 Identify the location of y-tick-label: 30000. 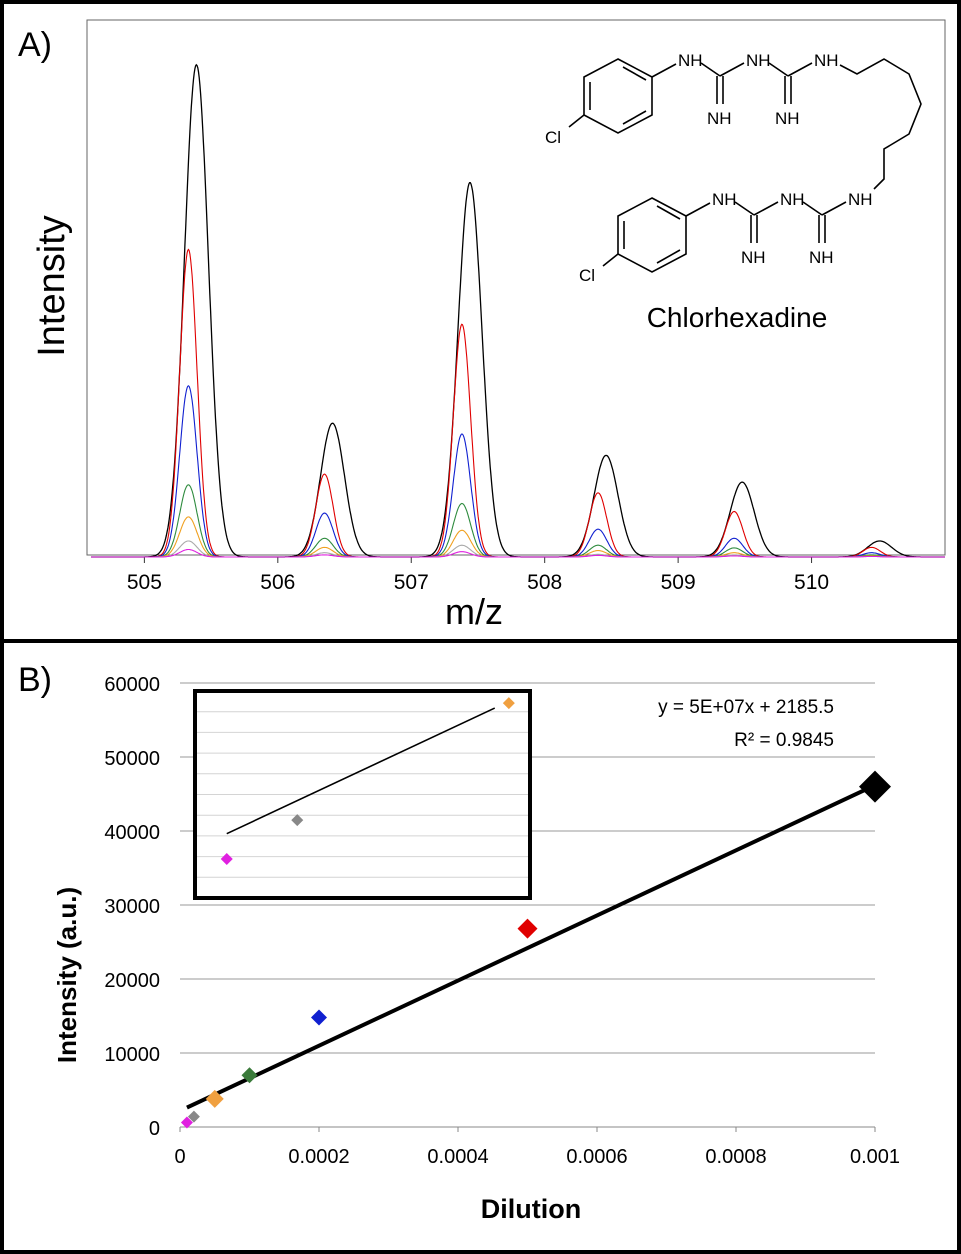
(132, 907).